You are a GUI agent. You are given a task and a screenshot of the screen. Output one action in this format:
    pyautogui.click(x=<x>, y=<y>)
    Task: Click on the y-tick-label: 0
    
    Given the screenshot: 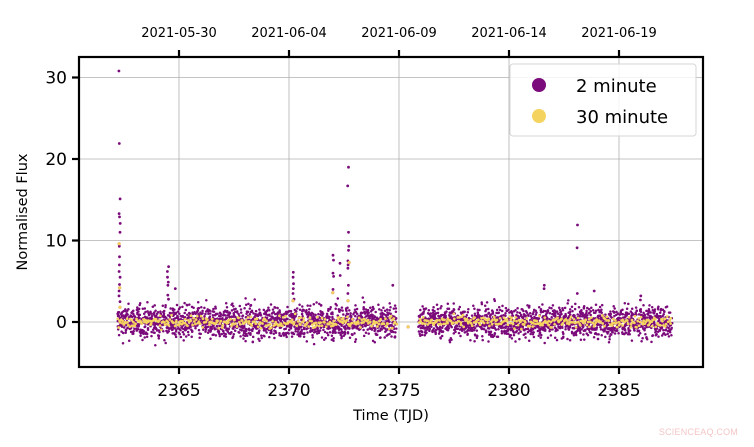 What is the action you would take?
    pyautogui.click(x=61, y=323)
    